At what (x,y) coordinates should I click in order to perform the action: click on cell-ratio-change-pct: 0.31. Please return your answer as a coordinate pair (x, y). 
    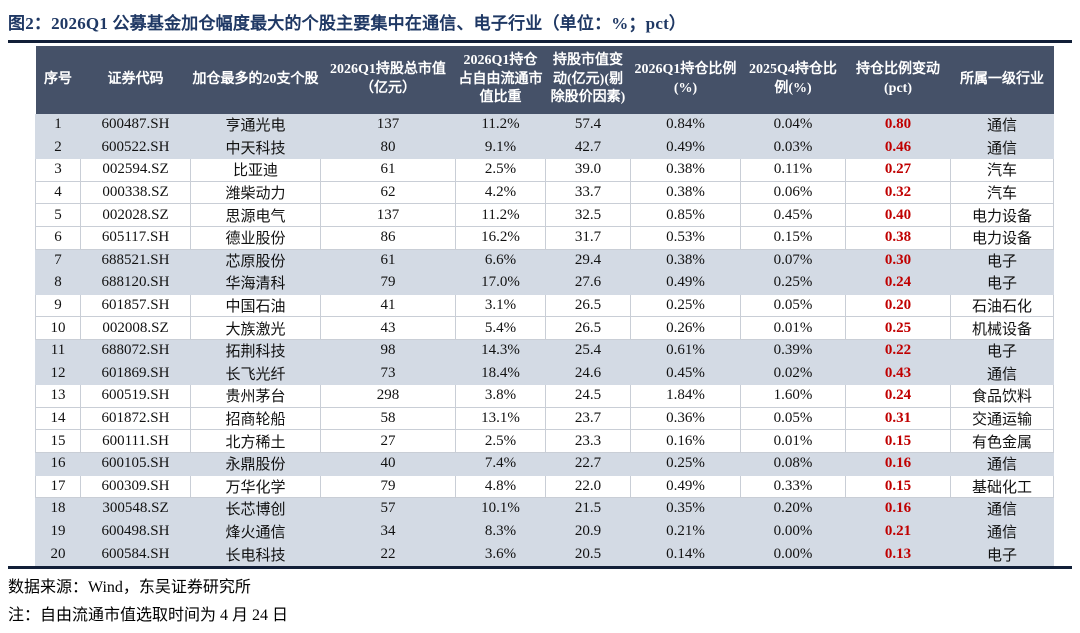
    Looking at the image, I should click on (898, 419).